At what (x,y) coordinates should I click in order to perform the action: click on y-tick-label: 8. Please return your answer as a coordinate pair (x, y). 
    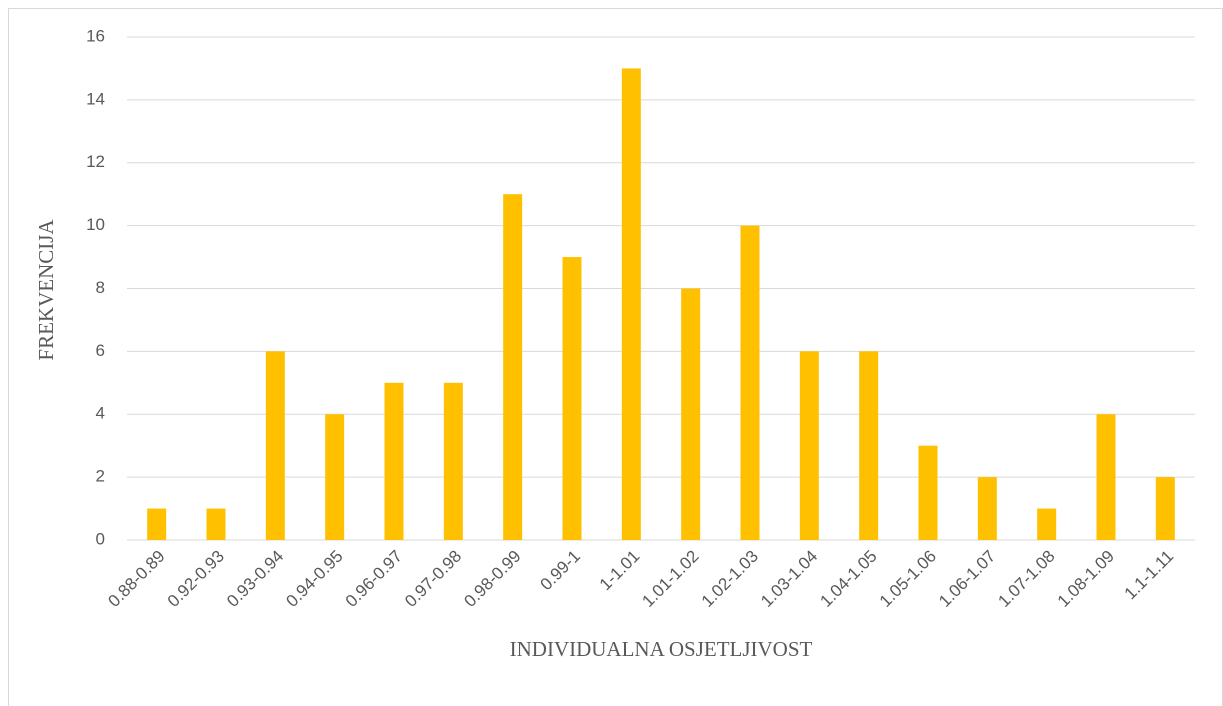
    Looking at the image, I should click on (100, 287).